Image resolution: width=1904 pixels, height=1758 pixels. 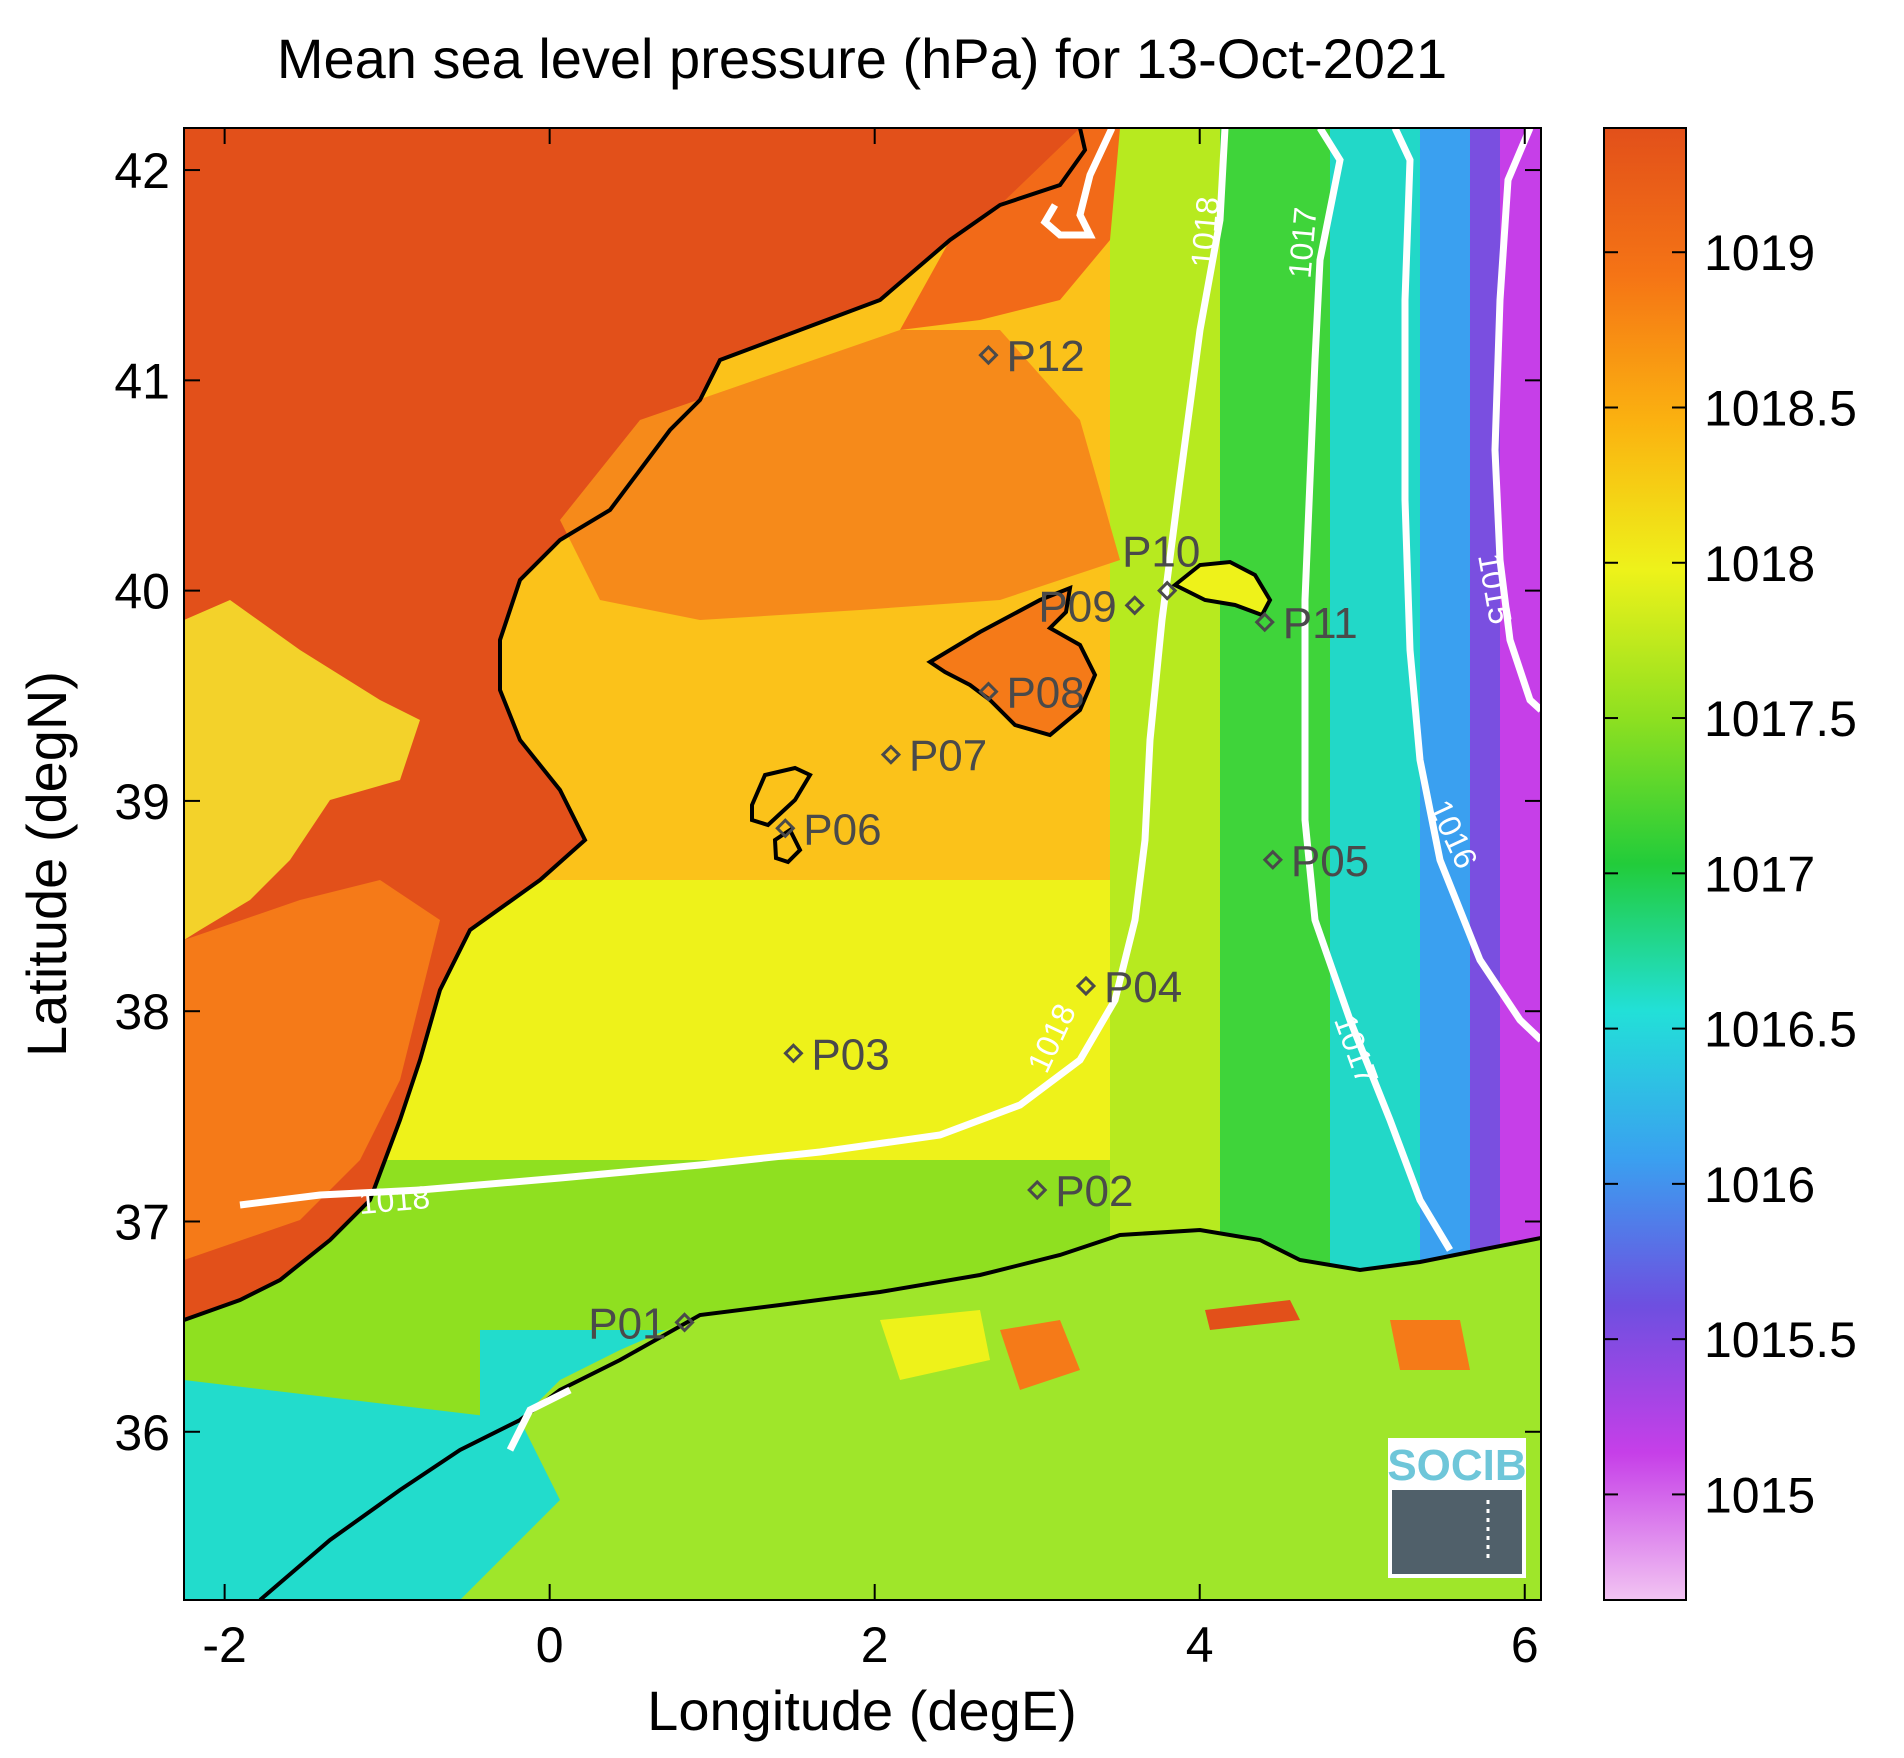 What do you see at coordinates (1456, 1465) in the screenshot?
I see `logo-text: SOCIB` at bounding box center [1456, 1465].